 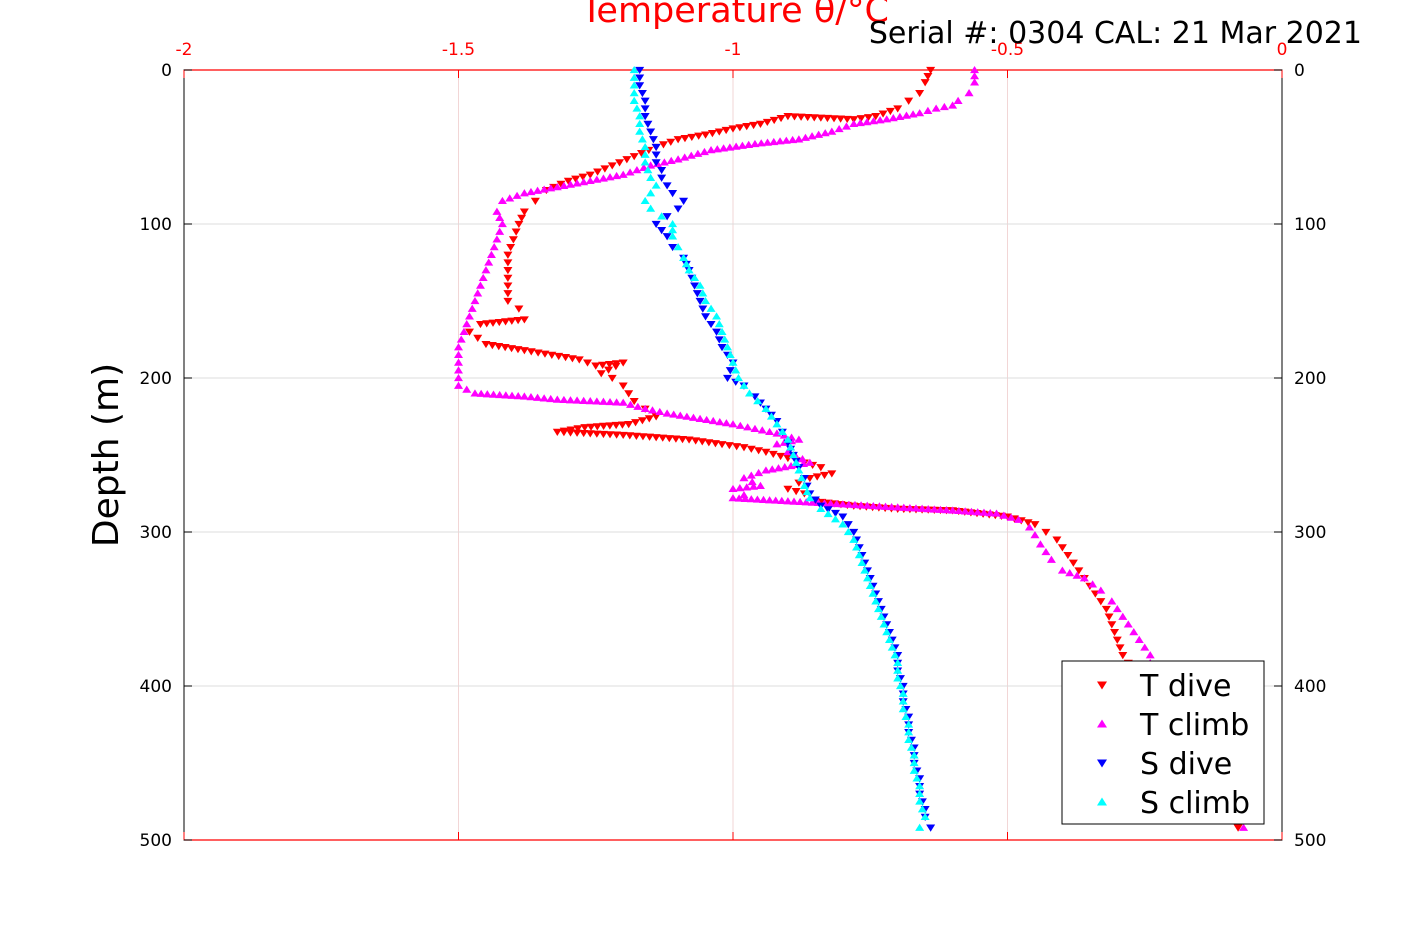 I want to click on legend-label-t-climb: T climb, so click(x=1194, y=725).